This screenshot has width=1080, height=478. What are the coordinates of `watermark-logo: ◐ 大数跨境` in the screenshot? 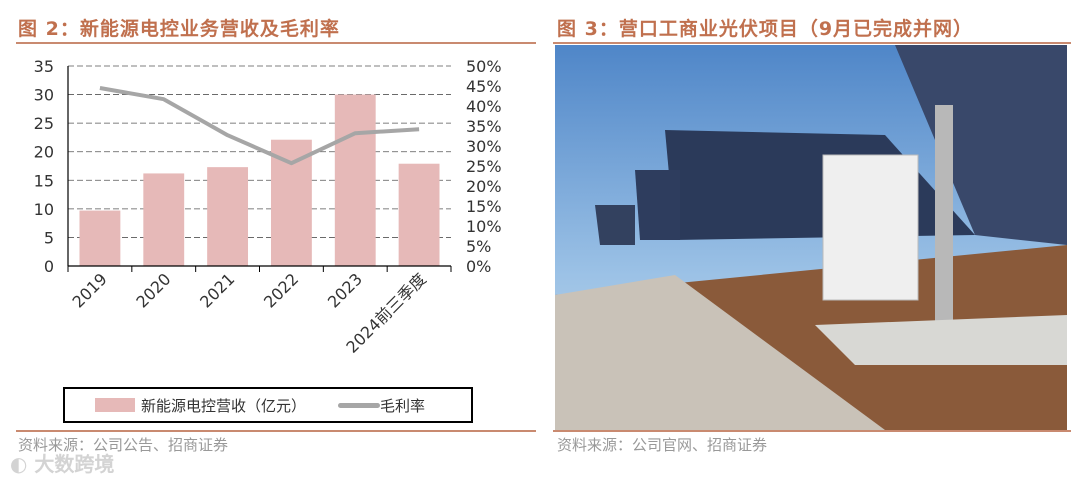 It's located at (62, 464).